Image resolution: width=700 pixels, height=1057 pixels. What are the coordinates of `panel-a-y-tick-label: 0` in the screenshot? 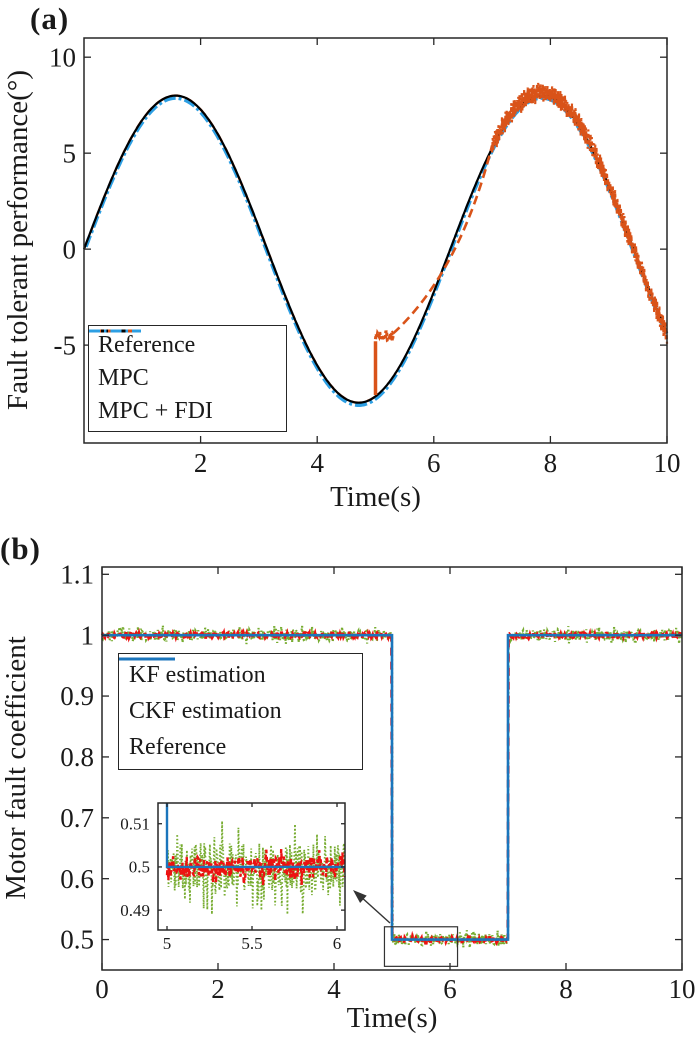 It's located at (70, 249).